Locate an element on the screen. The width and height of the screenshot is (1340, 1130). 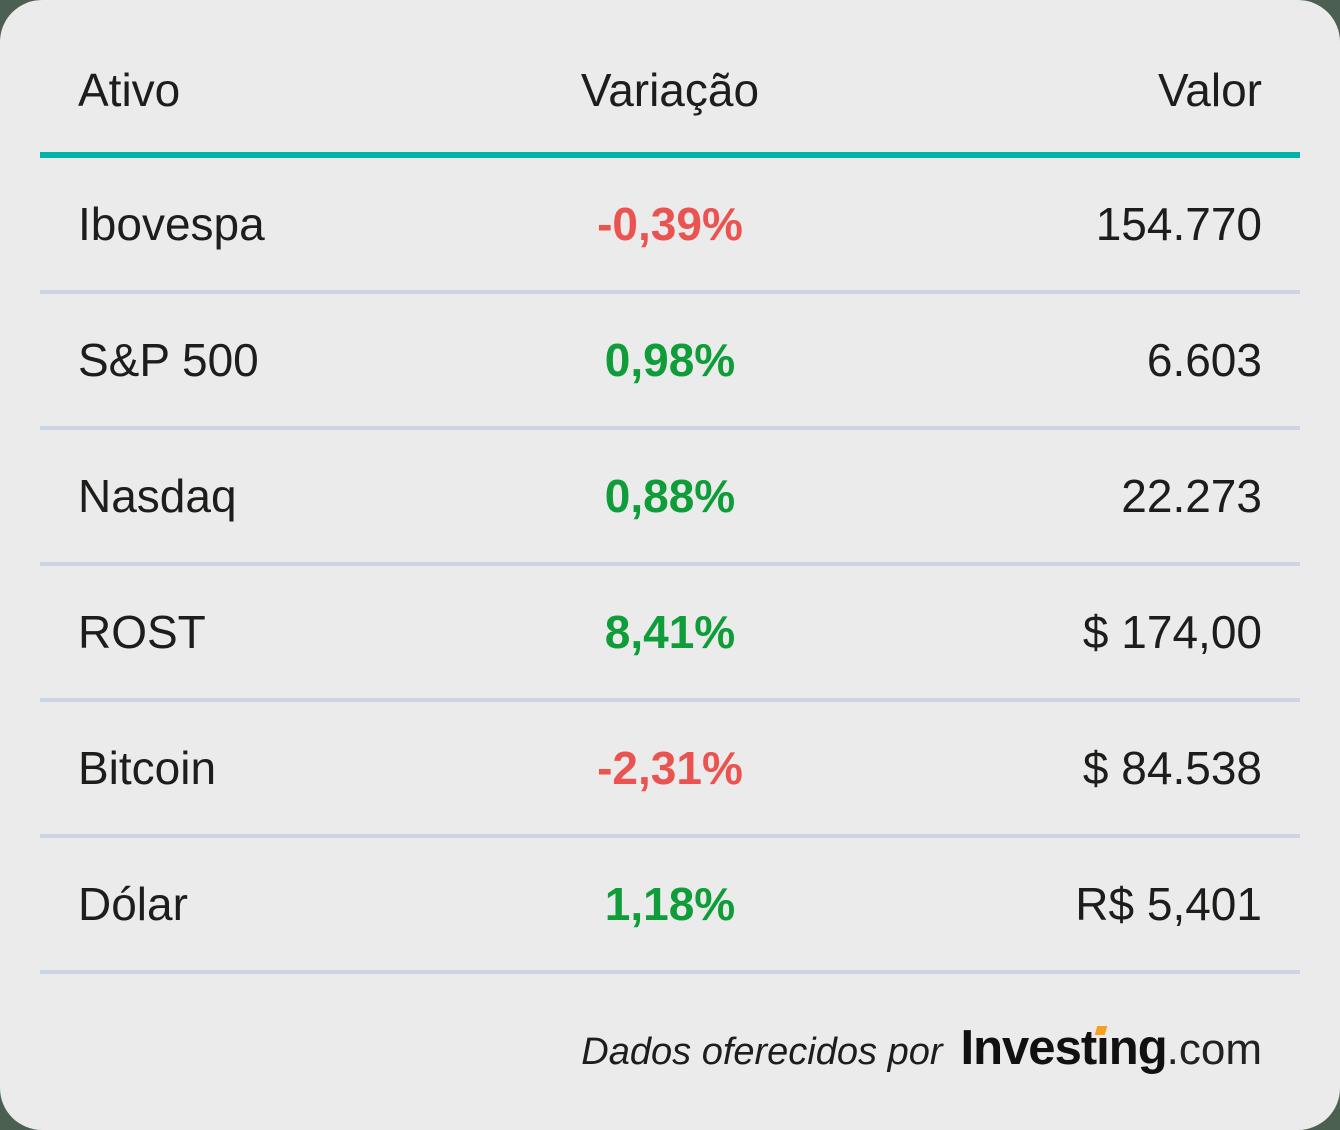
asset-change-percent: 0,88% is located at coordinates (670, 496).